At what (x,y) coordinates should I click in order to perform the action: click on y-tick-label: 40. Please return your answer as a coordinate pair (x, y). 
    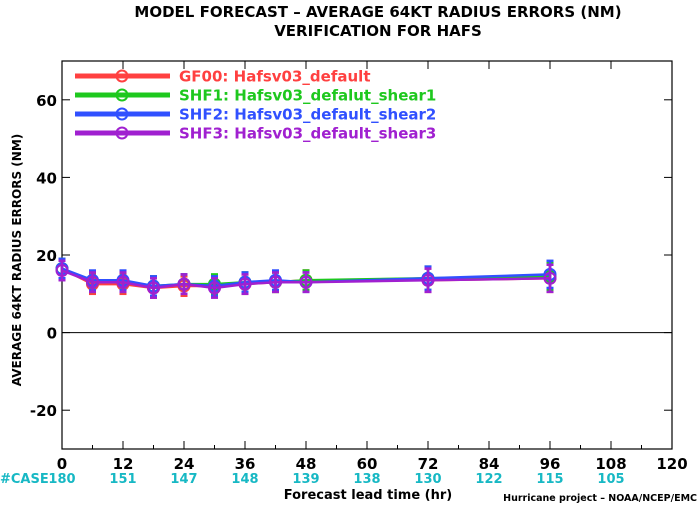
    Looking at the image, I should click on (46, 178).